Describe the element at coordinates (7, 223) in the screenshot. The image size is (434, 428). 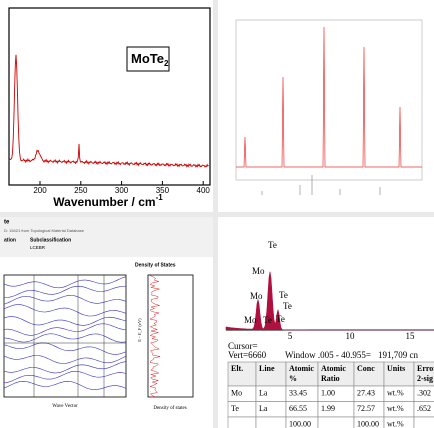
I see `bands-title: te` at that location.